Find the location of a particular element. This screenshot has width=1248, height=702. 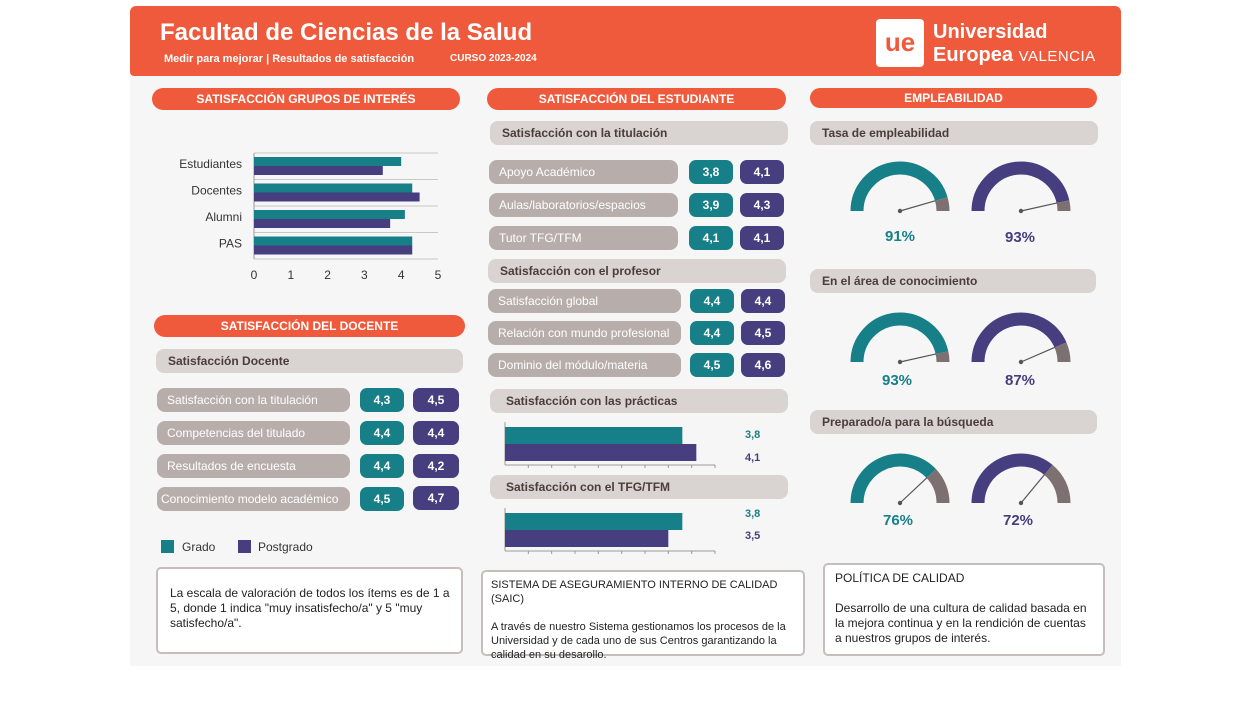

degree-row-label: Aulas/laboratorios/espacios is located at coordinates (583, 205).